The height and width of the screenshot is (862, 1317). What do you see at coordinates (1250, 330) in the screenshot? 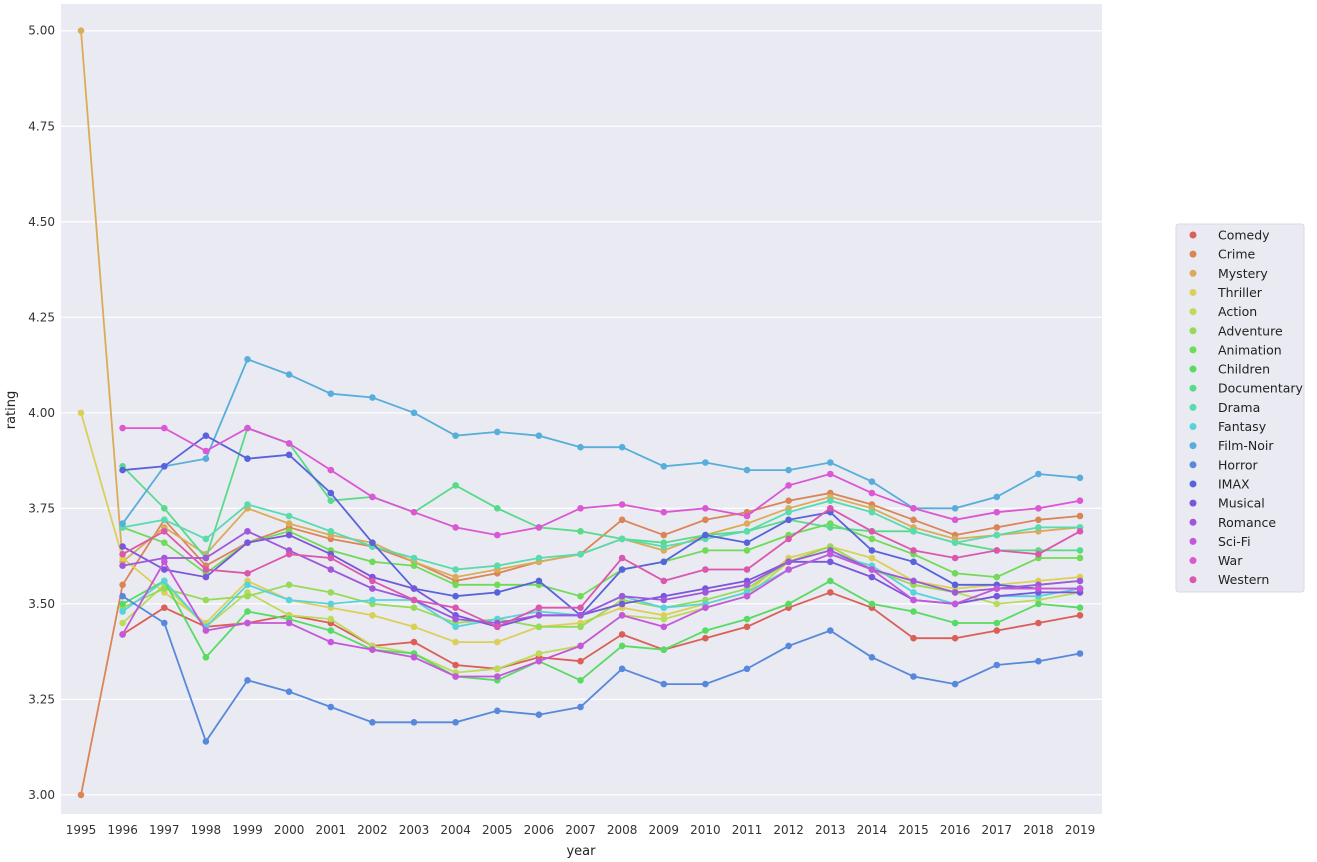
I see `legend-entry: Adventure` at bounding box center [1250, 330].